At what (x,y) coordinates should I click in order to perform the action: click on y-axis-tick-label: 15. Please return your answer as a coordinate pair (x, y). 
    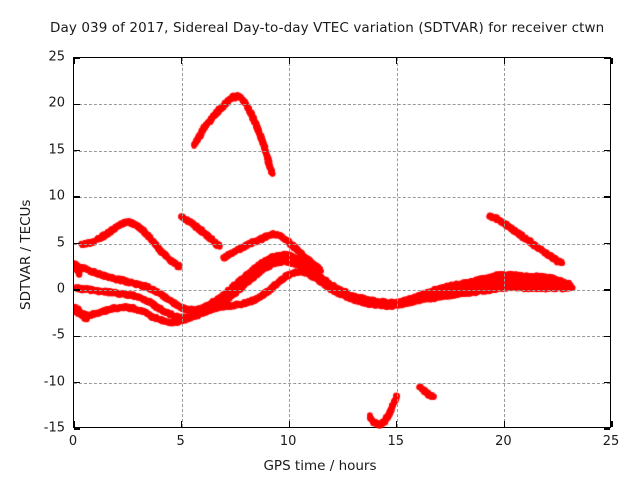
    Looking at the image, I should click on (56, 150).